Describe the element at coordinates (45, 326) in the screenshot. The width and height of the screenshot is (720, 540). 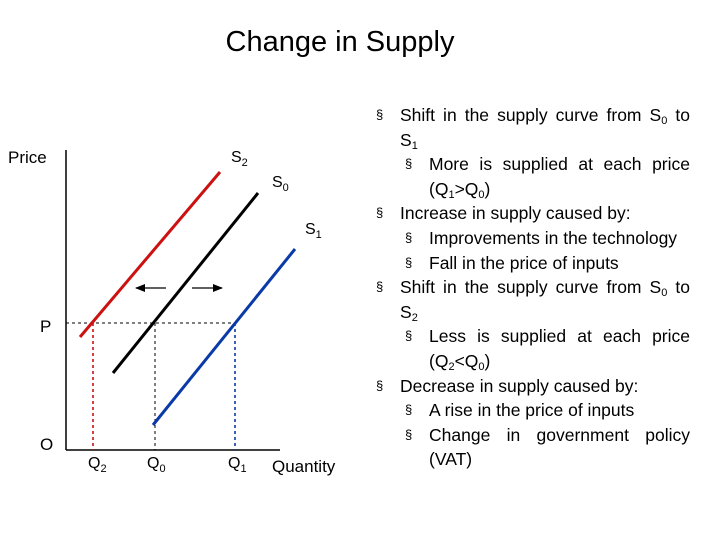
I see `price-level-label: P` at that location.